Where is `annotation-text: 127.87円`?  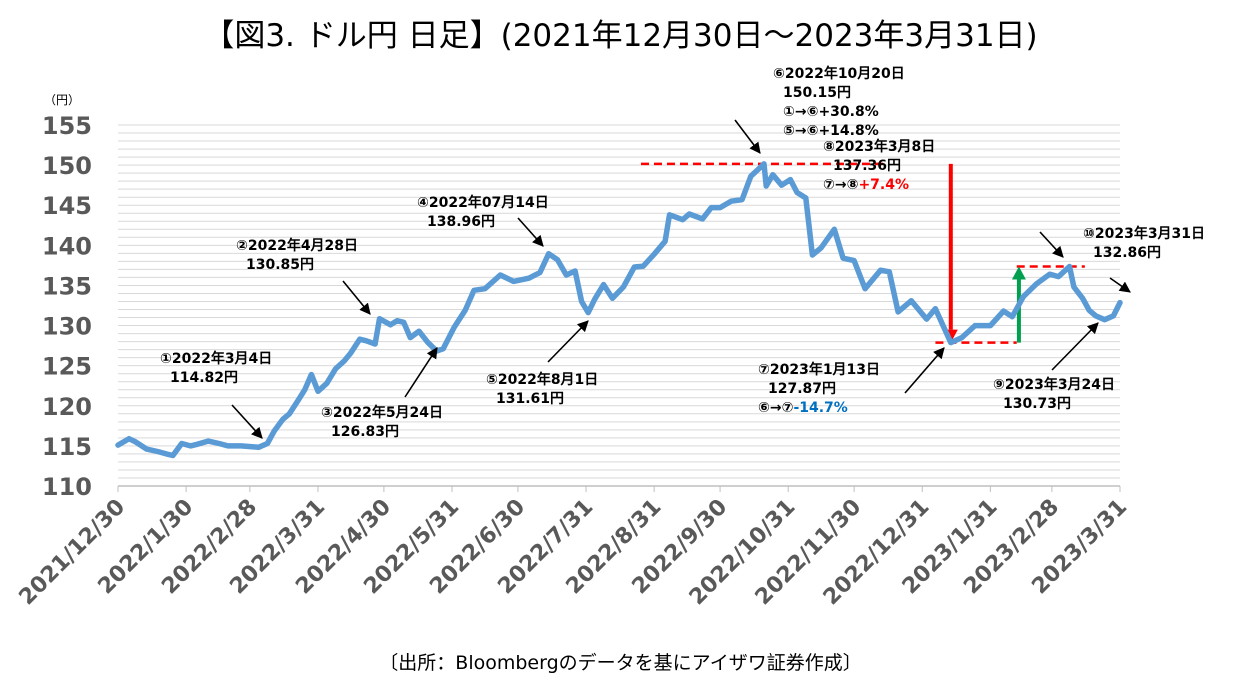 annotation-text: 127.87円 is located at coordinates (802, 389).